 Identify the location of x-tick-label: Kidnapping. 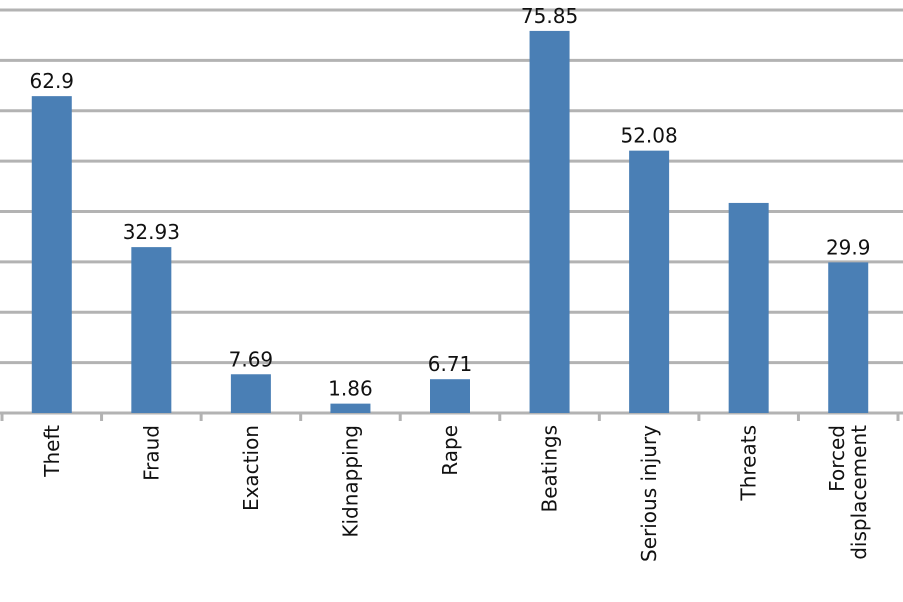
(350, 481).